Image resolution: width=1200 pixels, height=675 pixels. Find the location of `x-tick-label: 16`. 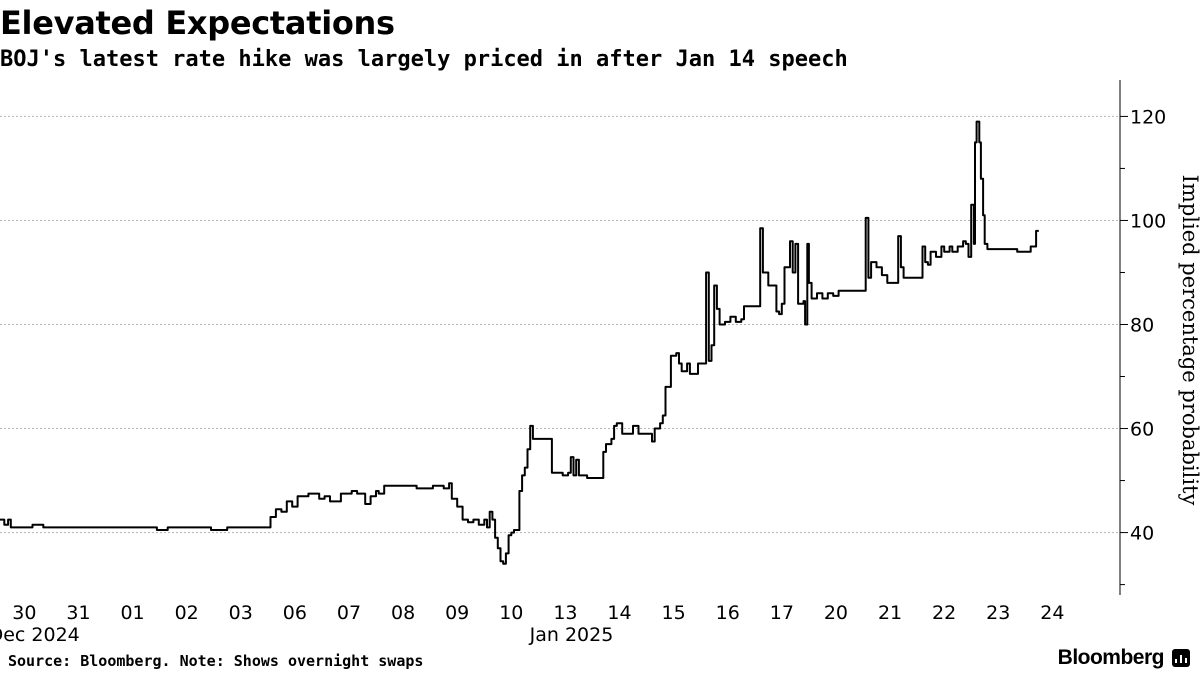

x-tick-label: 16 is located at coordinates (728, 613).